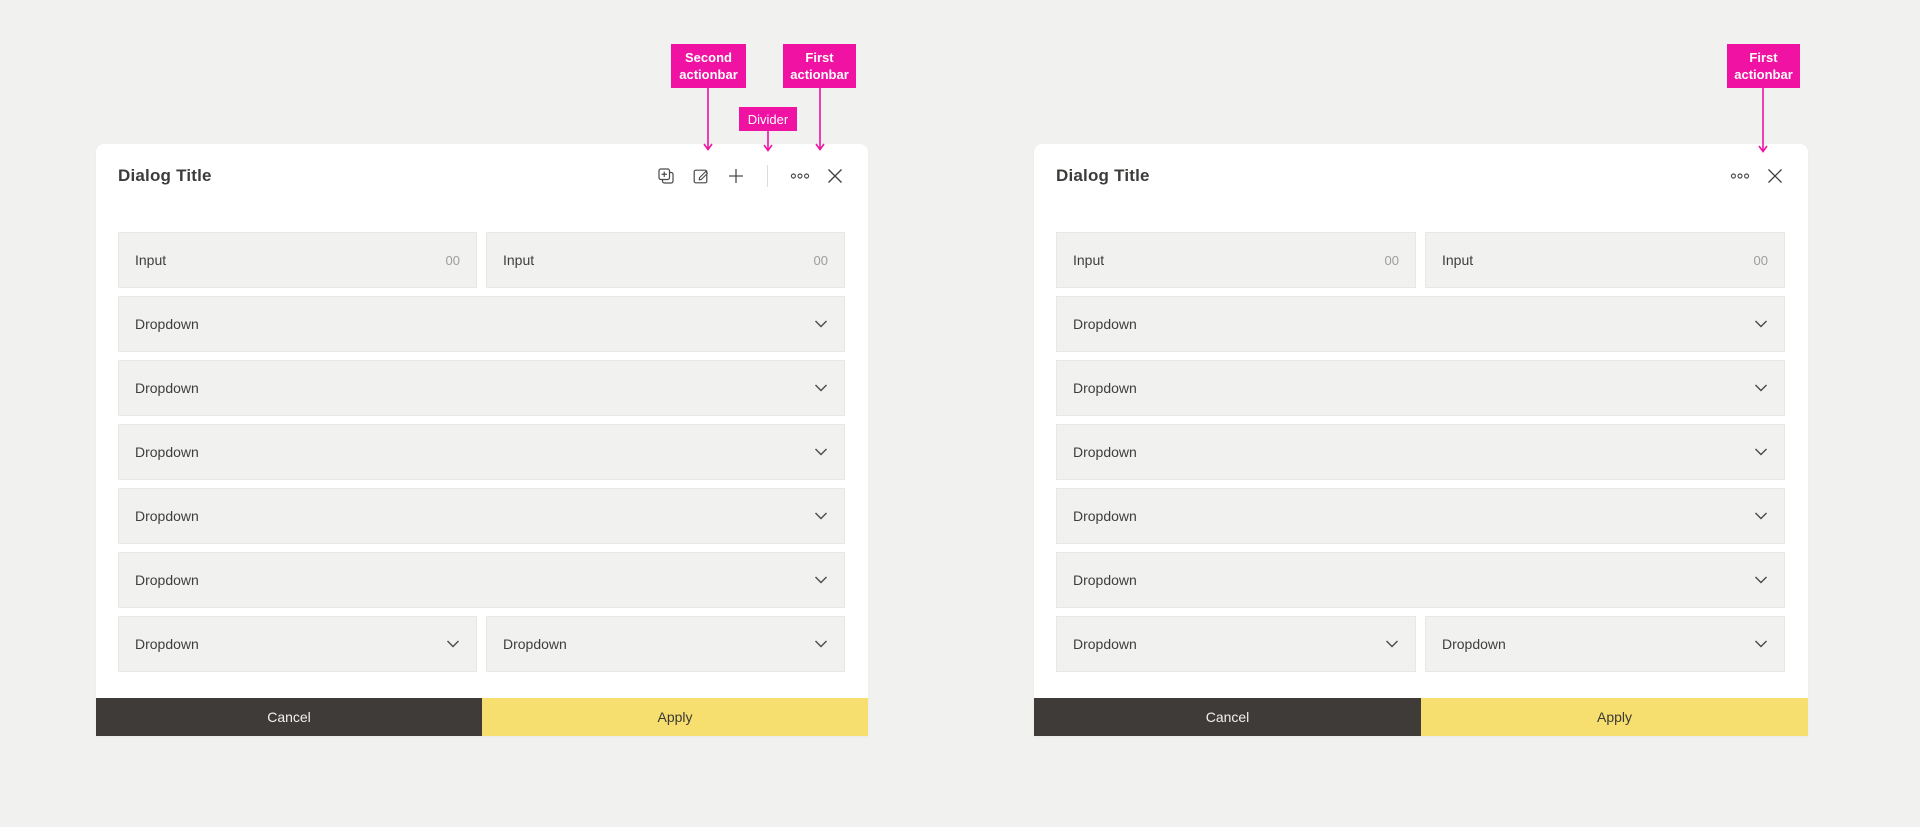  I want to click on annotation-line: Divider, so click(768, 119).